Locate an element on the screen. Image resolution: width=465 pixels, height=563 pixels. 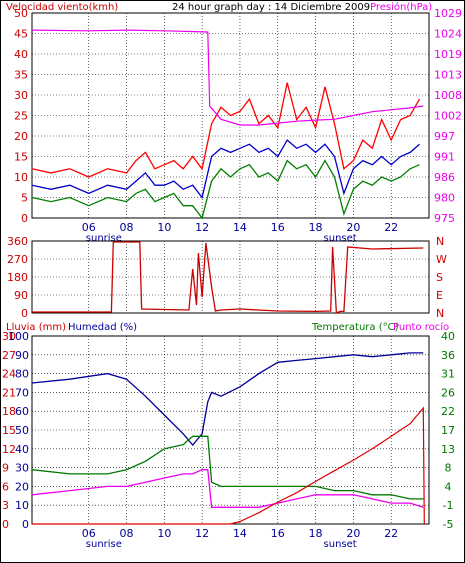
bottom-x-tick-label: 06 is located at coordinates (89, 533).